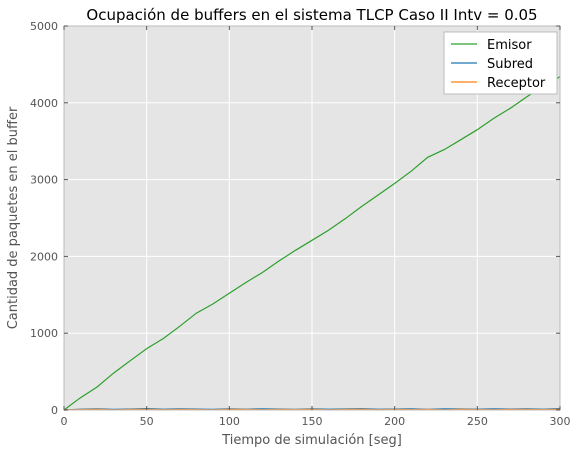 The image size is (578, 456). What do you see at coordinates (44, 180) in the screenshot?
I see `y-tick-label: 3000` at bounding box center [44, 180].